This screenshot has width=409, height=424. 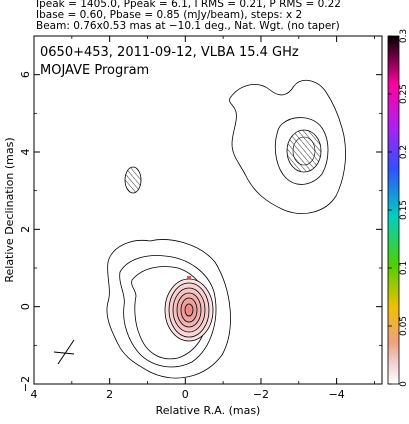 I want to click on x-axis-label: Relative R.A. (mas), so click(x=208, y=410).